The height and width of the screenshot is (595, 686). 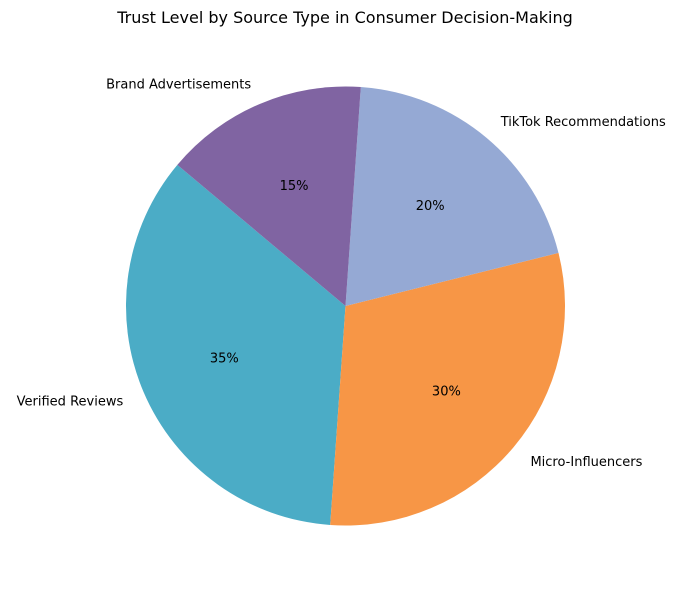 What do you see at coordinates (294, 186) in the screenshot?
I see `percent-label: 15%` at bounding box center [294, 186].